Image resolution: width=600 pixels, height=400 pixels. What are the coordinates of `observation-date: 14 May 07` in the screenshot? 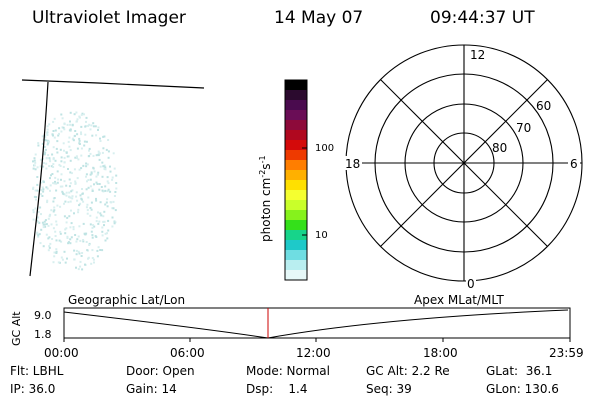 It's located at (319, 18).